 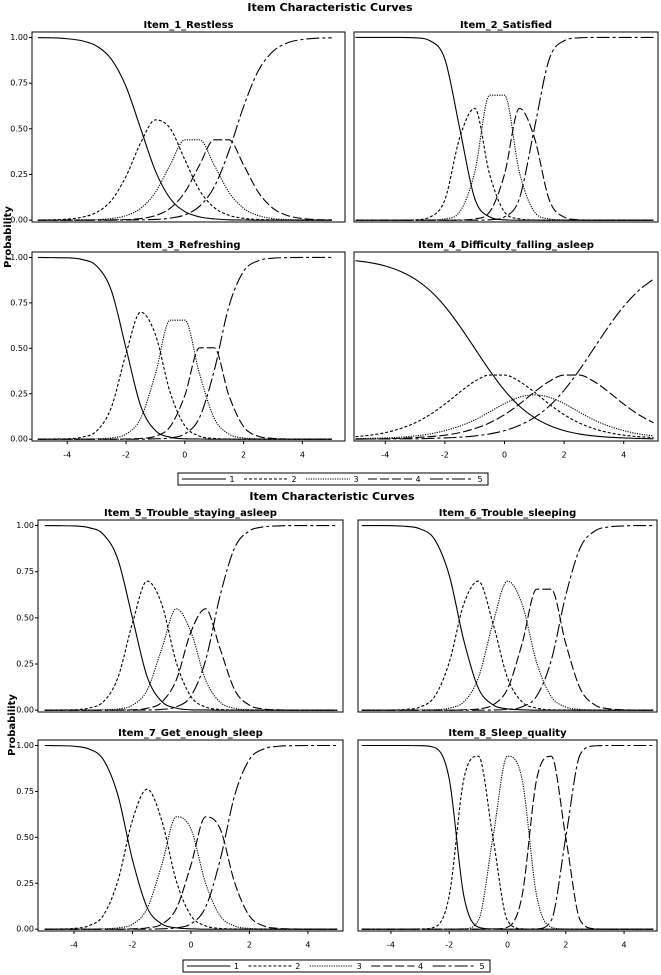 I want to click on panel-title: Item_6_Trouble_sleeping, so click(x=507, y=513).